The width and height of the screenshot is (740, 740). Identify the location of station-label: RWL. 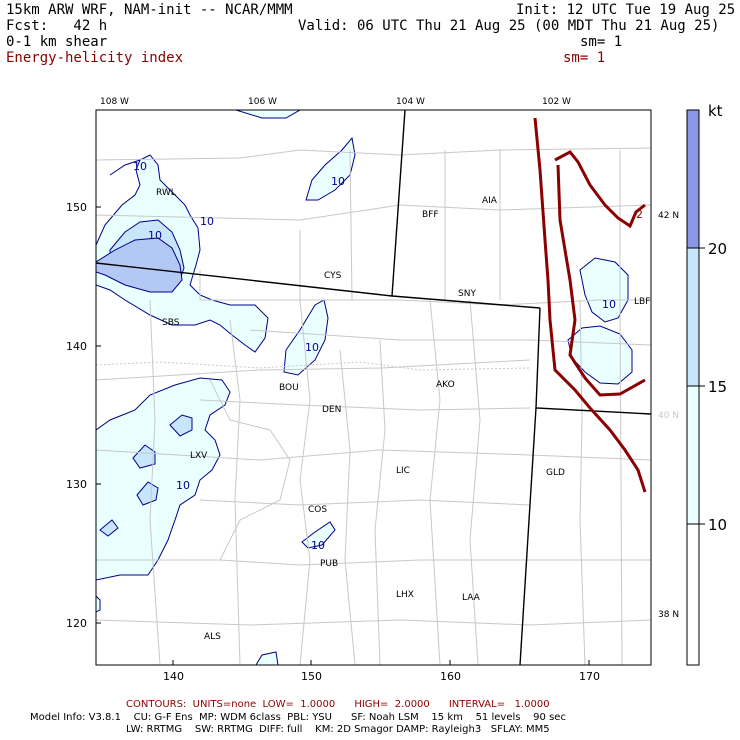
(166, 193).